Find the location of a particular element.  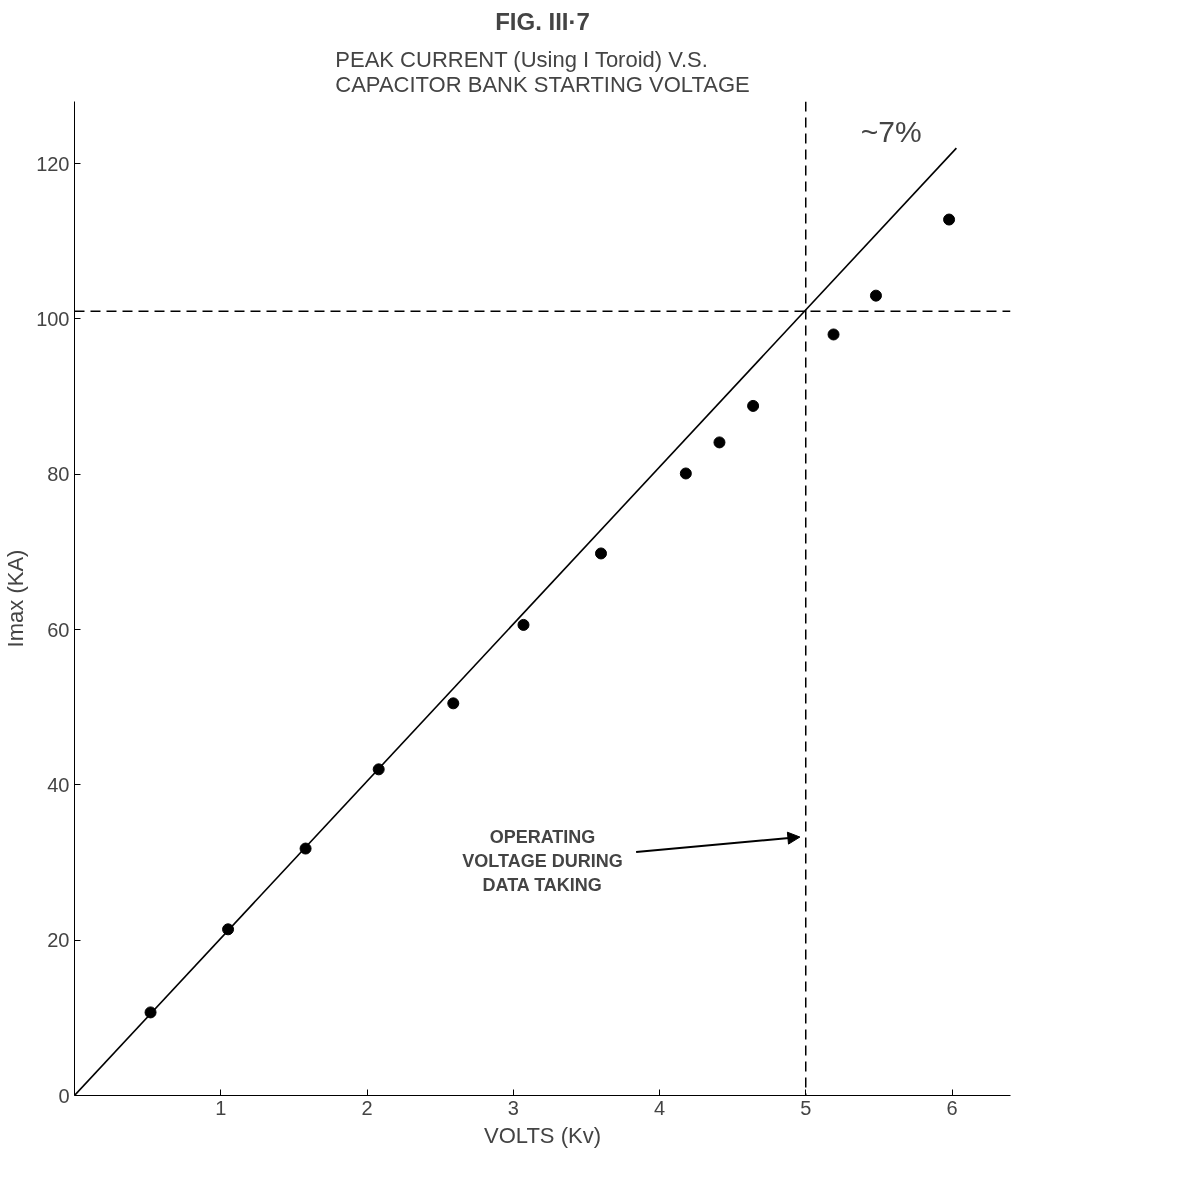

y-tick-label: 100 is located at coordinates (53, 318).